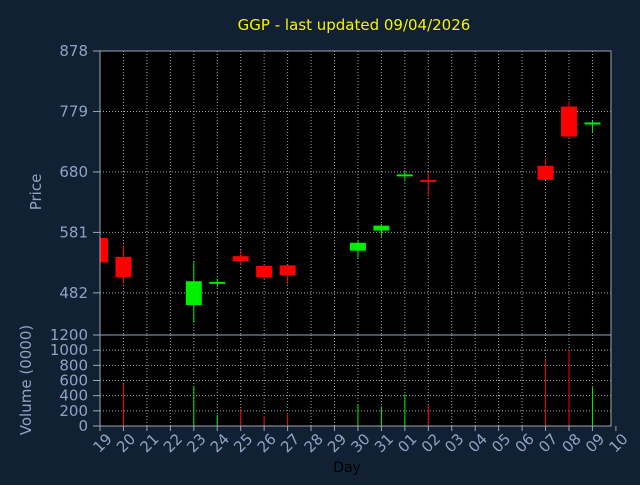 This screenshot has width=640, height=485. What do you see at coordinates (26, 380) in the screenshot?
I see `volume-axis-label: Volume (0000)` at bounding box center [26, 380].